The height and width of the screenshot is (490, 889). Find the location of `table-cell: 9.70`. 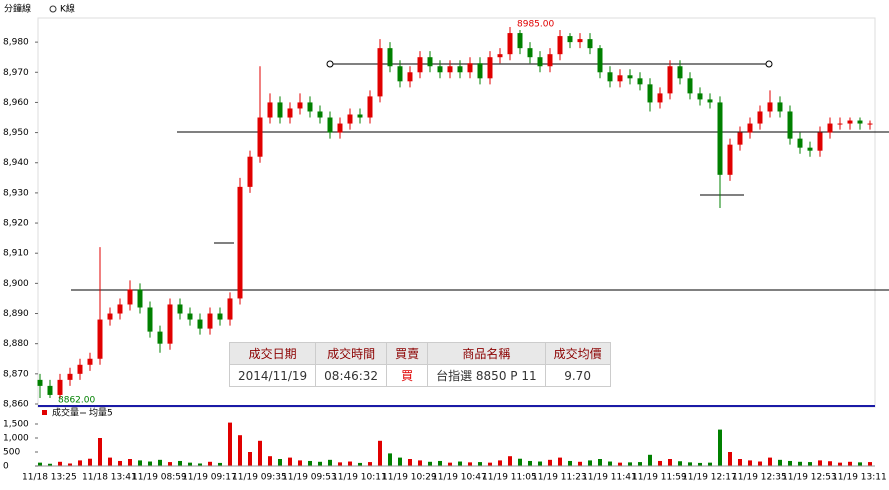

table-cell: 9.70 is located at coordinates (577, 375).